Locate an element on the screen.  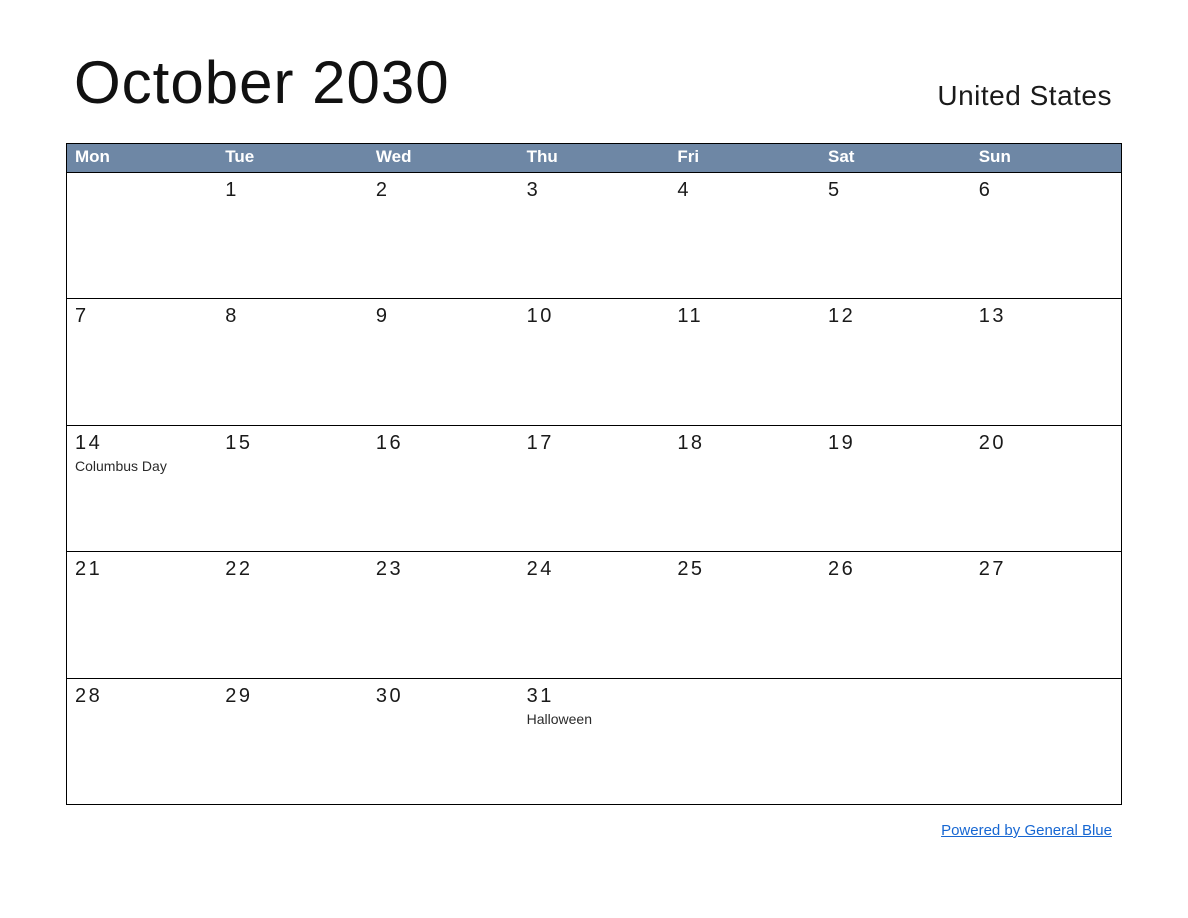
calendar-day-cell: 30 is located at coordinates (443, 741).